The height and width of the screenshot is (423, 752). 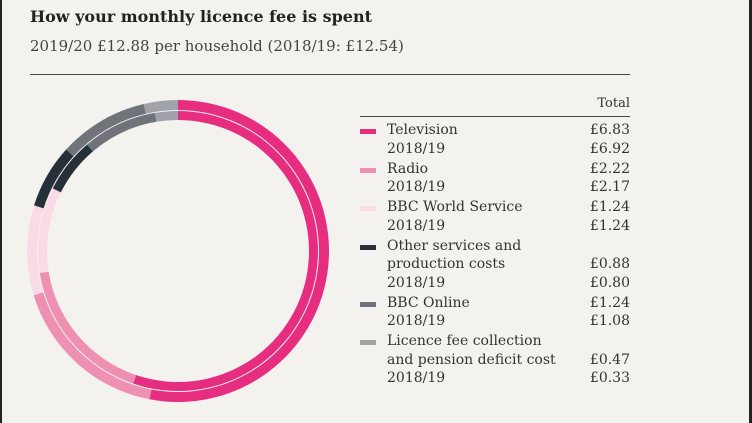 What do you see at coordinates (613, 103) in the screenshot?
I see `total-column-header: Total` at bounding box center [613, 103].